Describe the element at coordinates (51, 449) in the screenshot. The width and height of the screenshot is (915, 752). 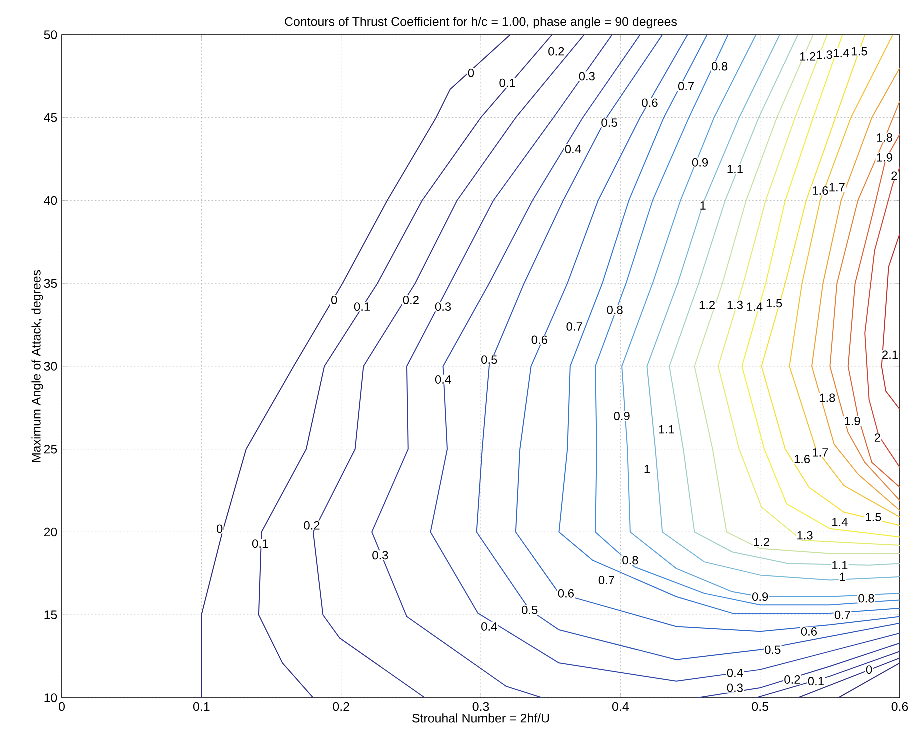
I see `y-tick-label: 25` at that location.